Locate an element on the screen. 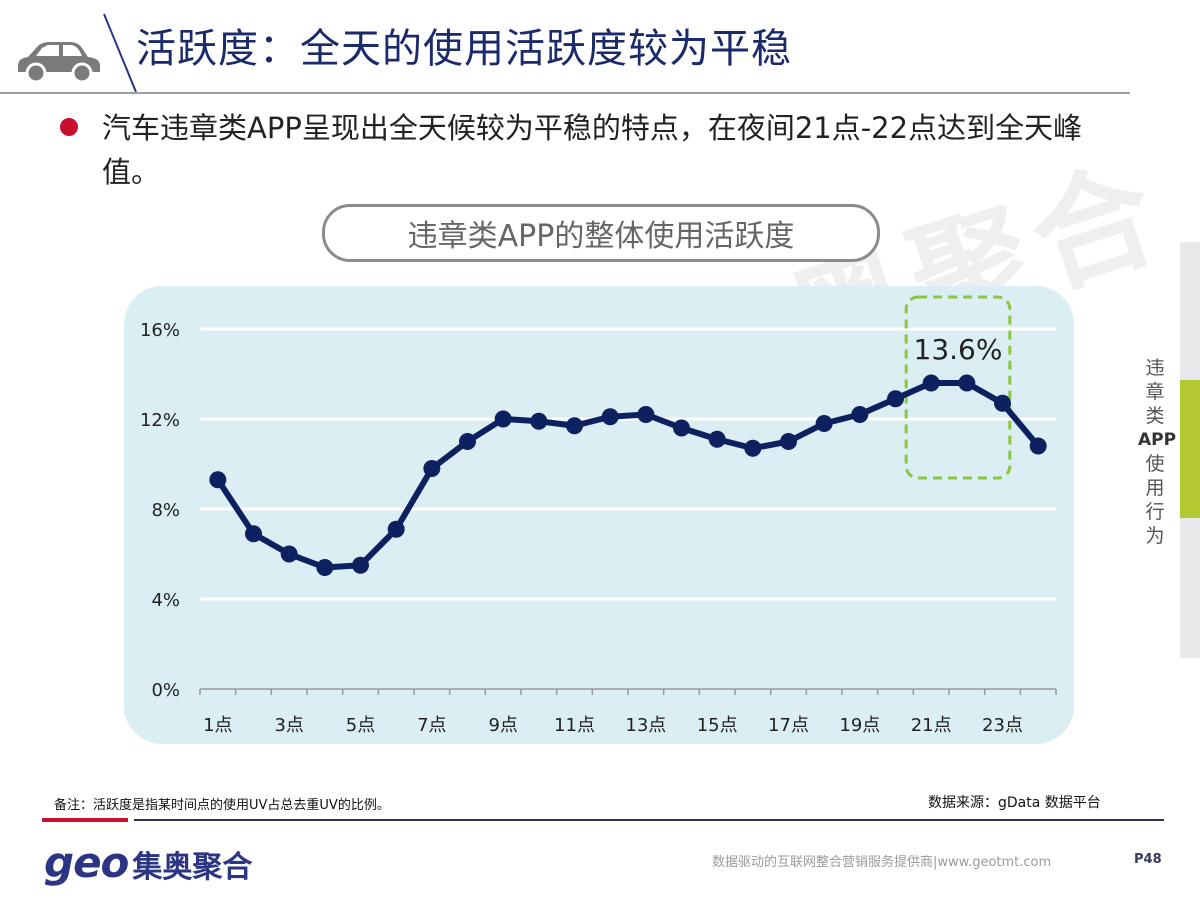  side-tab-char: 使 is located at coordinates (1155, 464).